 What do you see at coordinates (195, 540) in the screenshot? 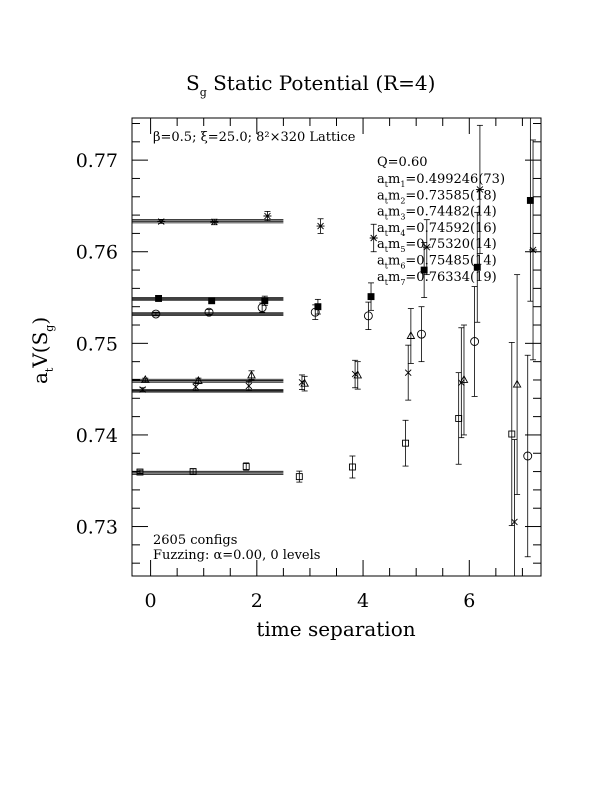
I see `configs-annotation: 2605 configs` at bounding box center [195, 540].